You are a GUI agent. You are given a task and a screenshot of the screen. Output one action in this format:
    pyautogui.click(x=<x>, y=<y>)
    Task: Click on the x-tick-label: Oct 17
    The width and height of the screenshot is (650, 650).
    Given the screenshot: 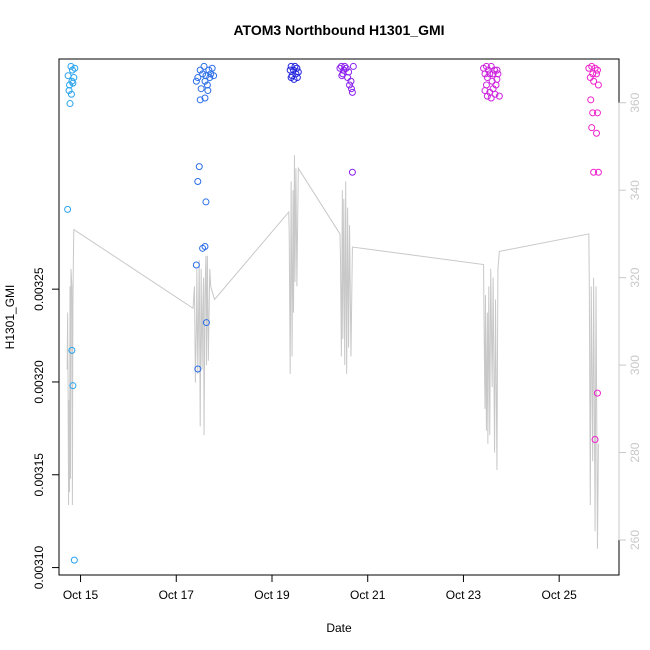 What is the action you would take?
    pyautogui.click(x=177, y=595)
    